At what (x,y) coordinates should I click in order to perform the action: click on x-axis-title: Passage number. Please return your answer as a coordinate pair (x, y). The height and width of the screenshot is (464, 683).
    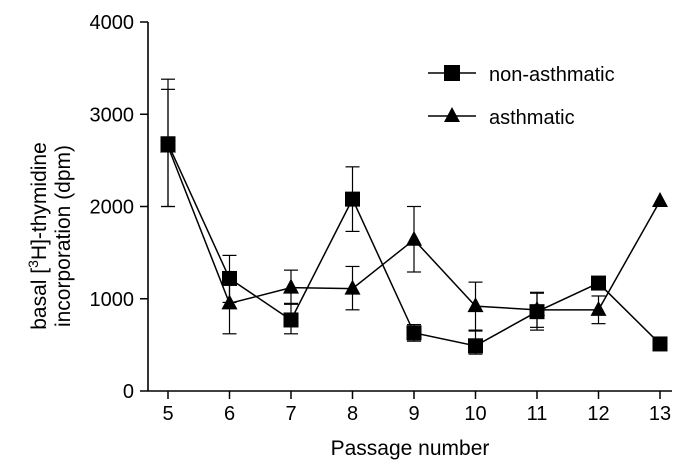
    Looking at the image, I should click on (410, 448).